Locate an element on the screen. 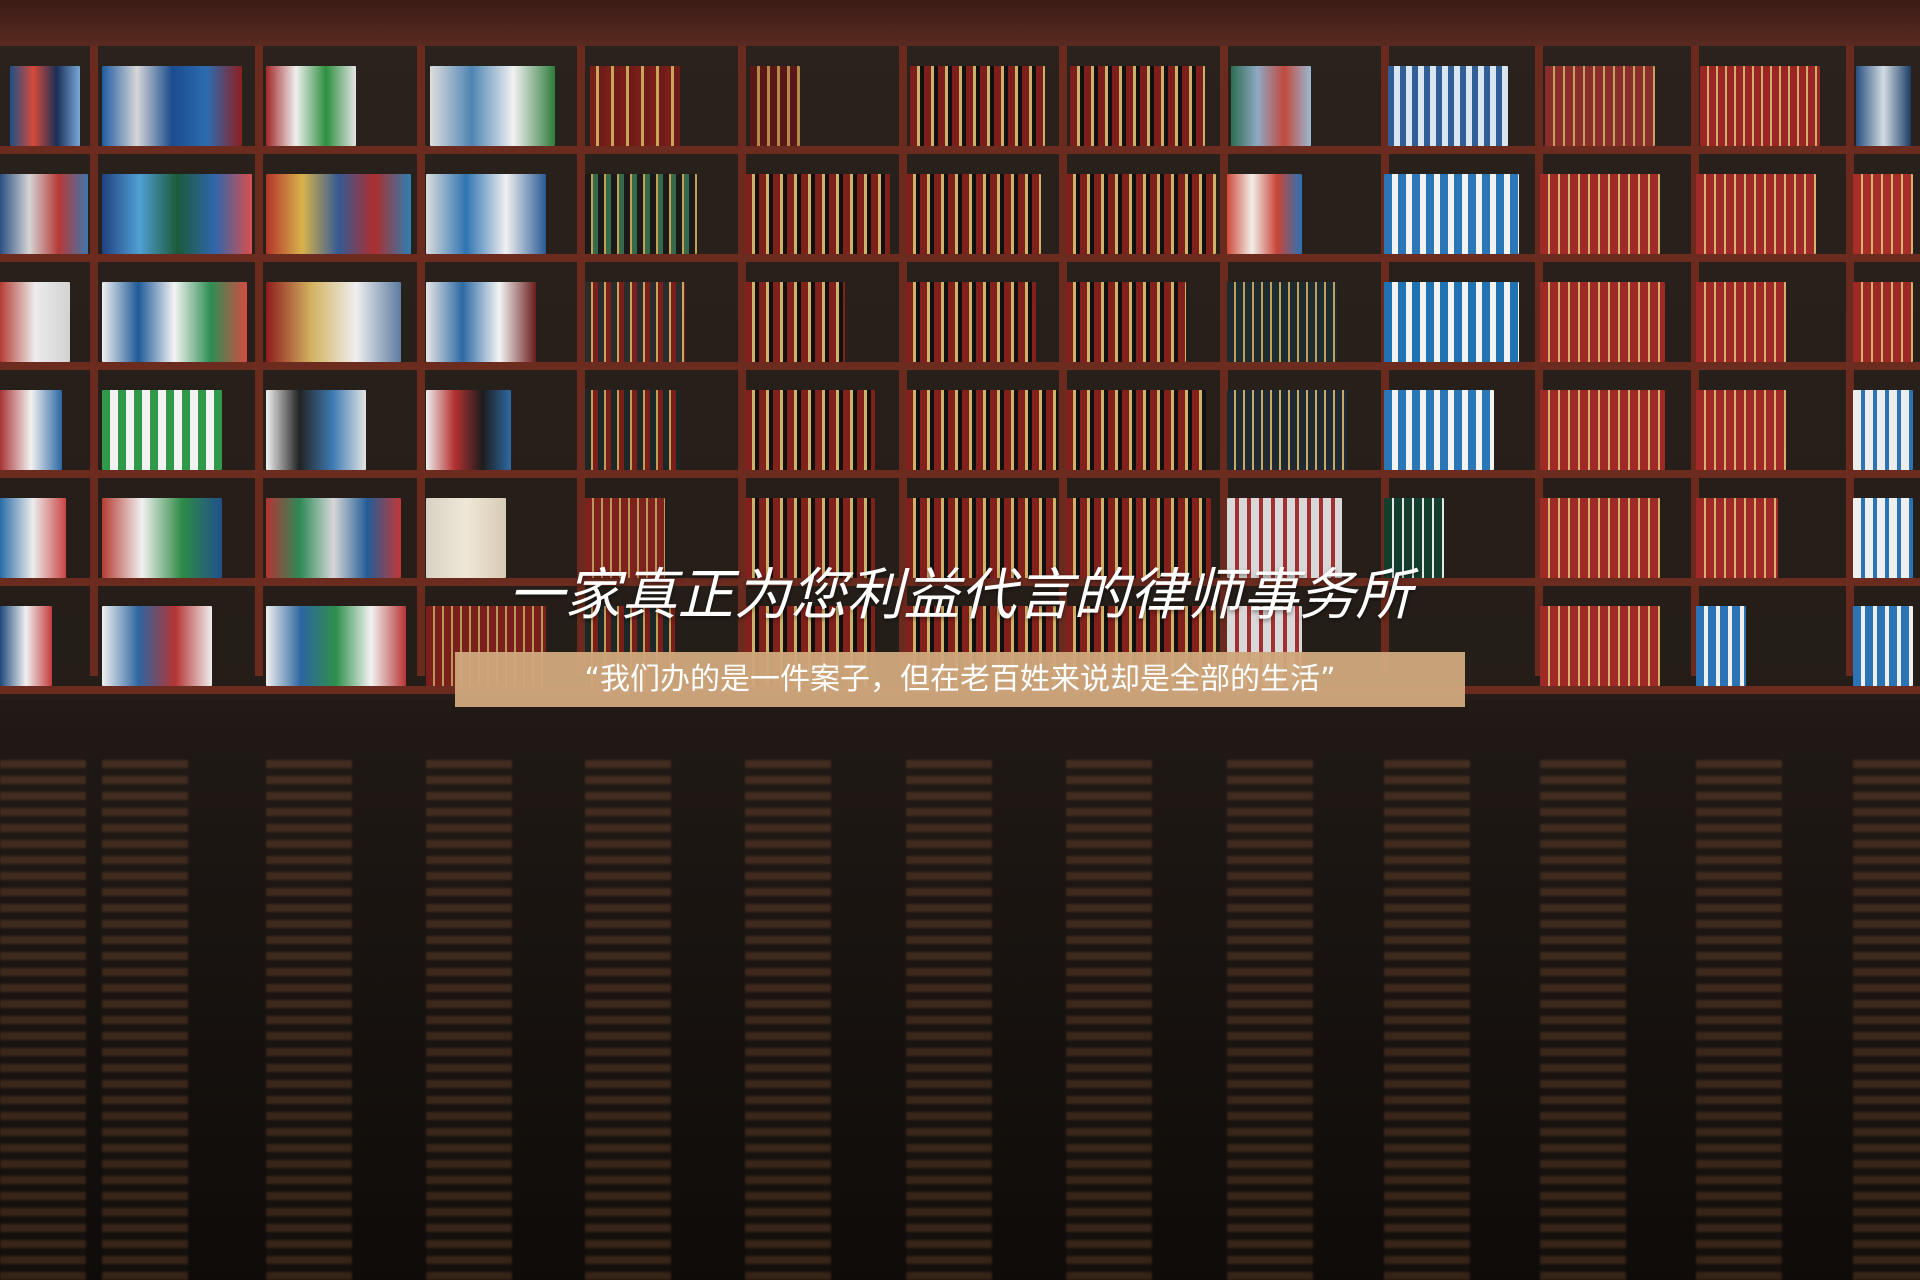  shelf-top-beam is located at coordinates (960, 23).